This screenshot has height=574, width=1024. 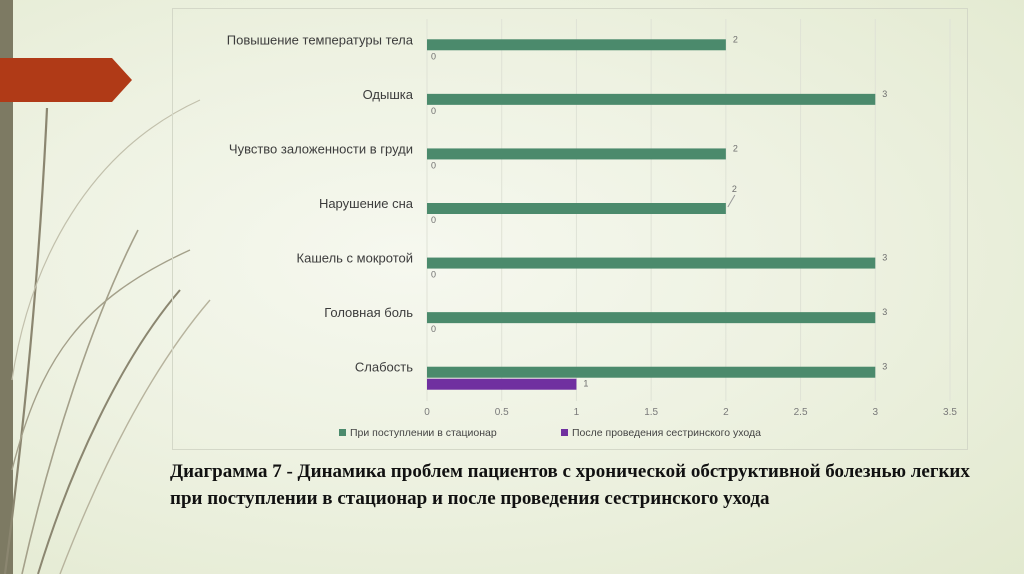 What do you see at coordinates (355, 258) in the screenshot?
I see `category-label: Кашель с мокротой` at bounding box center [355, 258].